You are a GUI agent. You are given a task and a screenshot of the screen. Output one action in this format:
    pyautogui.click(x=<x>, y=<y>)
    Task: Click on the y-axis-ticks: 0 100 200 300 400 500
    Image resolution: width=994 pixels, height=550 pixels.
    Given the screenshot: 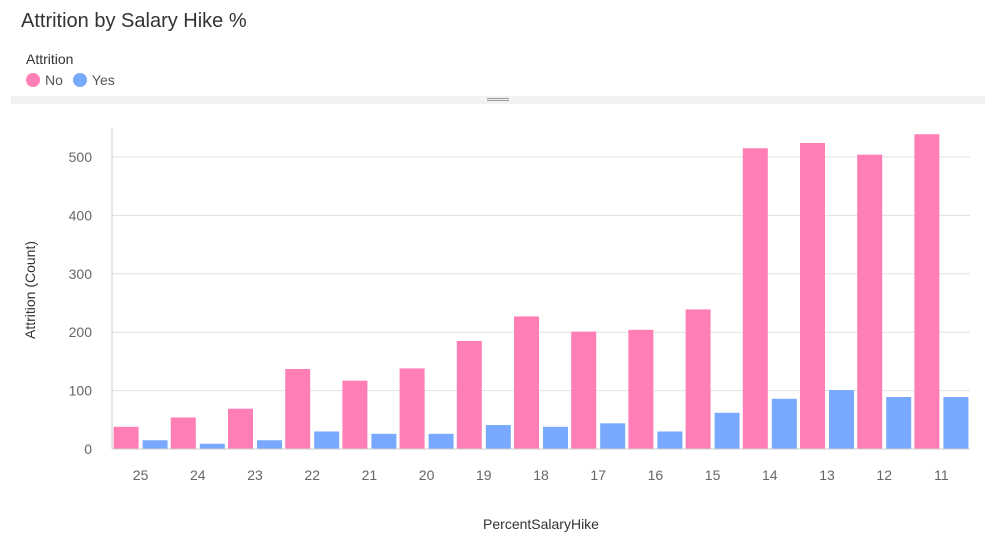 What is the action you would take?
    pyautogui.click(x=81, y=303)
    